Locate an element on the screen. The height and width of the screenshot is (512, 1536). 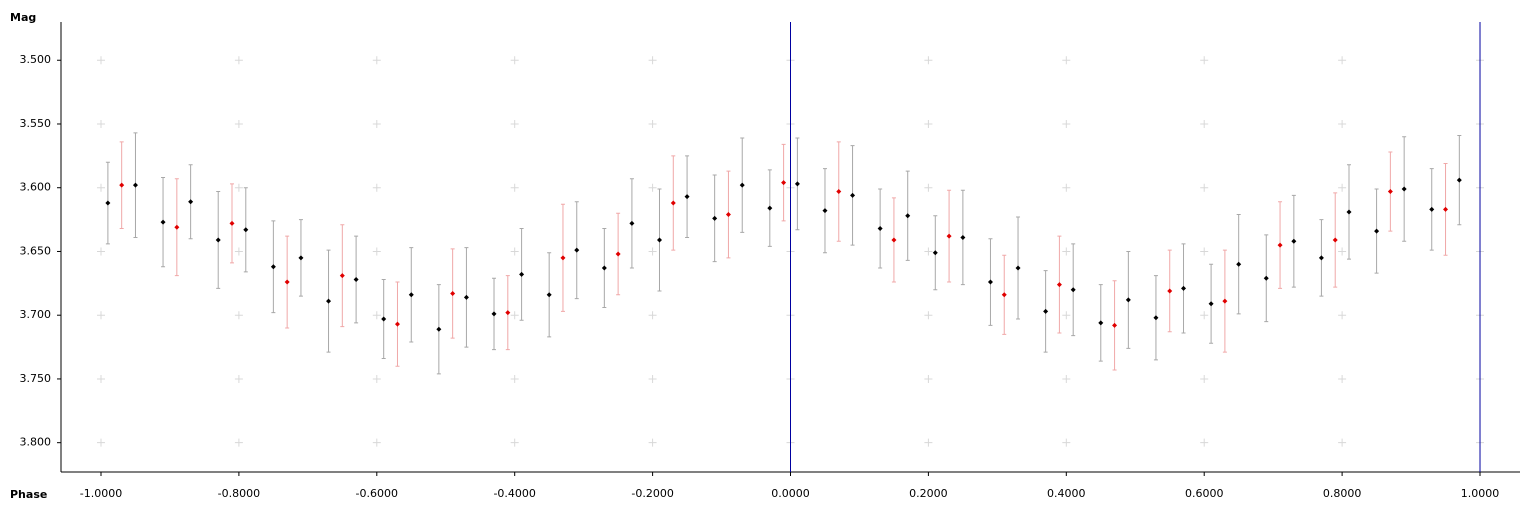
y-tick-label: 3.500 is located at coordinates (36, 59).